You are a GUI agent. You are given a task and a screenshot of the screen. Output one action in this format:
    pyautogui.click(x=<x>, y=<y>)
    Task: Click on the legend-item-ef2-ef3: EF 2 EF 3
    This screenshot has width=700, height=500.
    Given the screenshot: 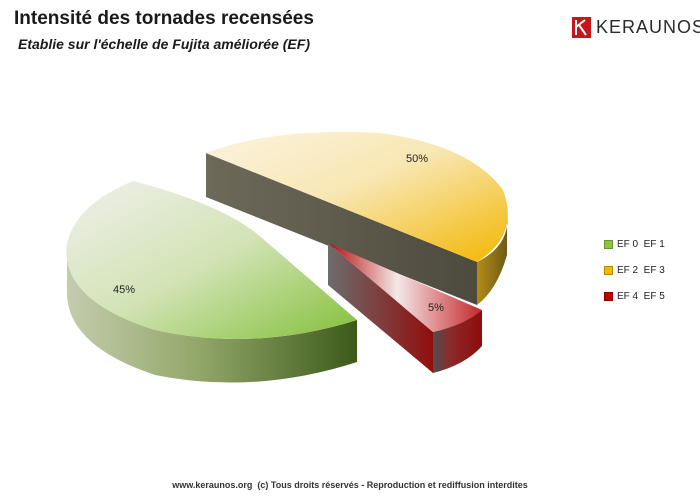 What is the action you would take?
    pyautogui.click(x=634, y=270)
    